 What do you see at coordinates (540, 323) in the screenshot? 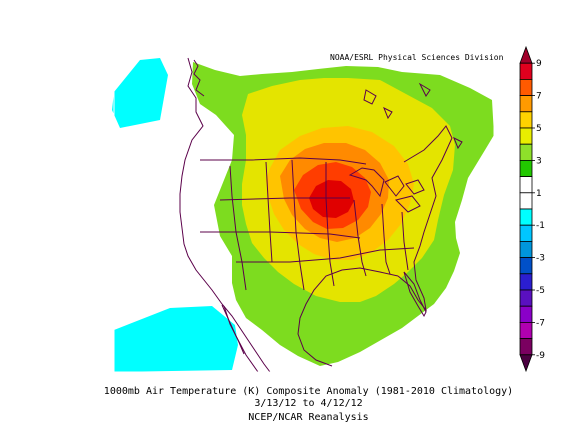
I see `colorbar-label: -7` at bounding box center [540, 323].